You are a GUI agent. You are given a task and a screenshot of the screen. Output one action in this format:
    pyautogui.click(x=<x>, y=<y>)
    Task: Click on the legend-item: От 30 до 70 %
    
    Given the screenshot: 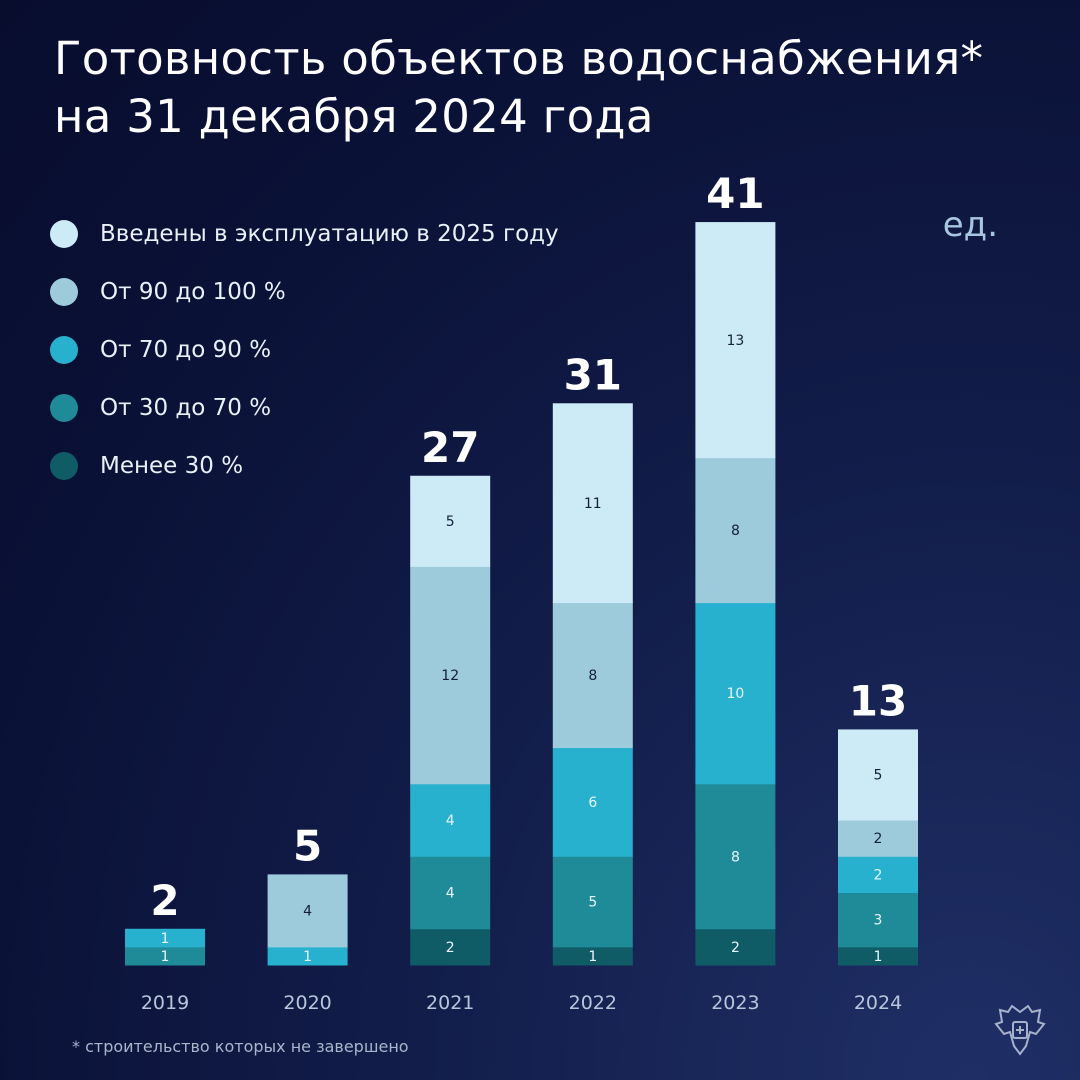 What is the action you would take?
    pyautogui.click(x=304, y=408)
    